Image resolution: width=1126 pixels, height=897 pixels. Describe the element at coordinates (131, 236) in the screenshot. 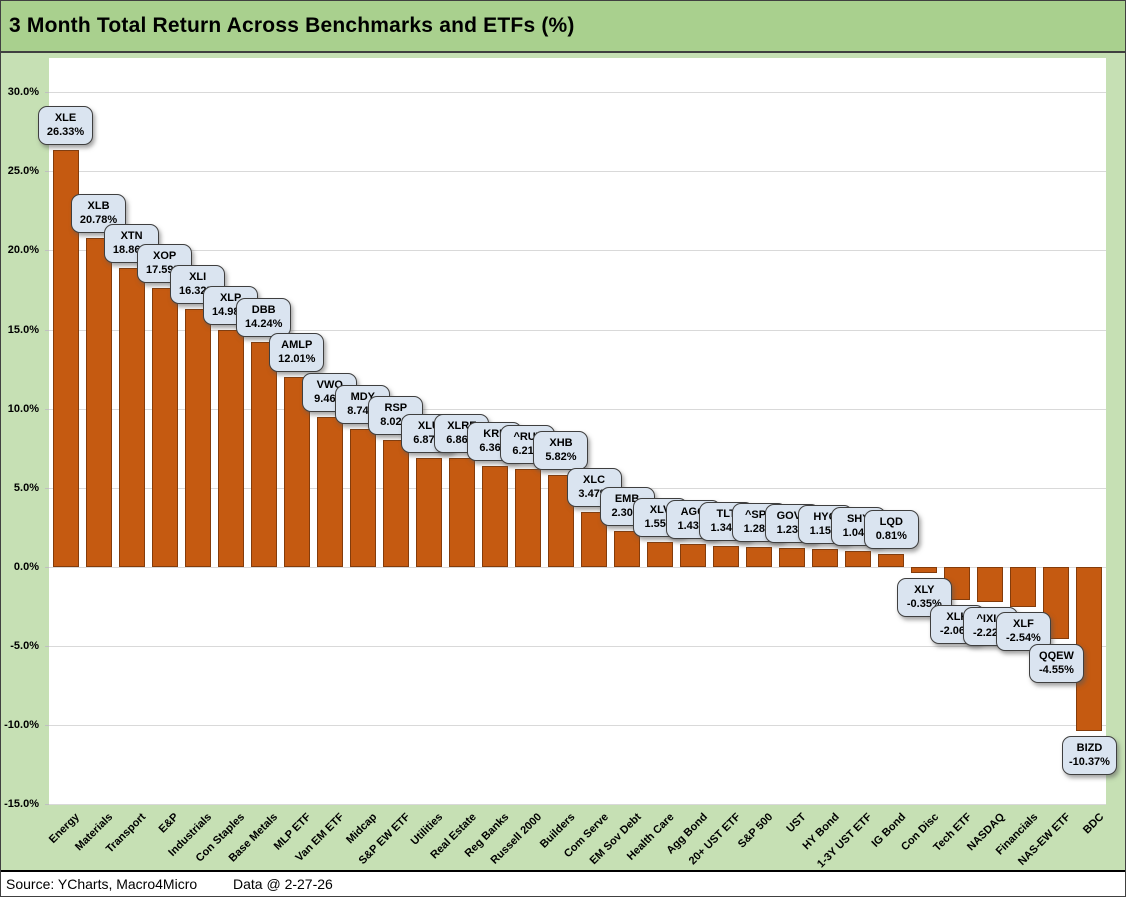

I see `callout-ticker: XTN` at that location.